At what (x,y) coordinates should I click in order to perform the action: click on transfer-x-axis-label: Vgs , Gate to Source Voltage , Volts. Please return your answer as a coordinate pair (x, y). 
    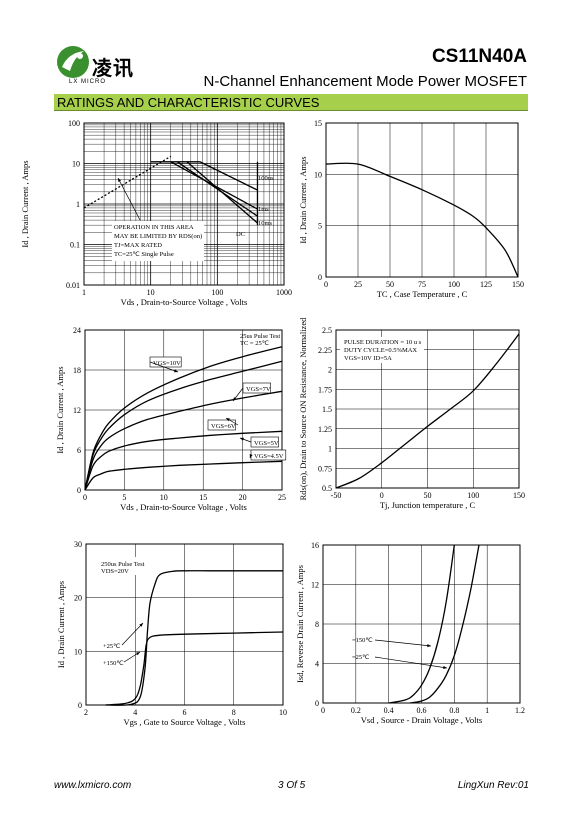
    Looking at the image, I should click on (185, 722).